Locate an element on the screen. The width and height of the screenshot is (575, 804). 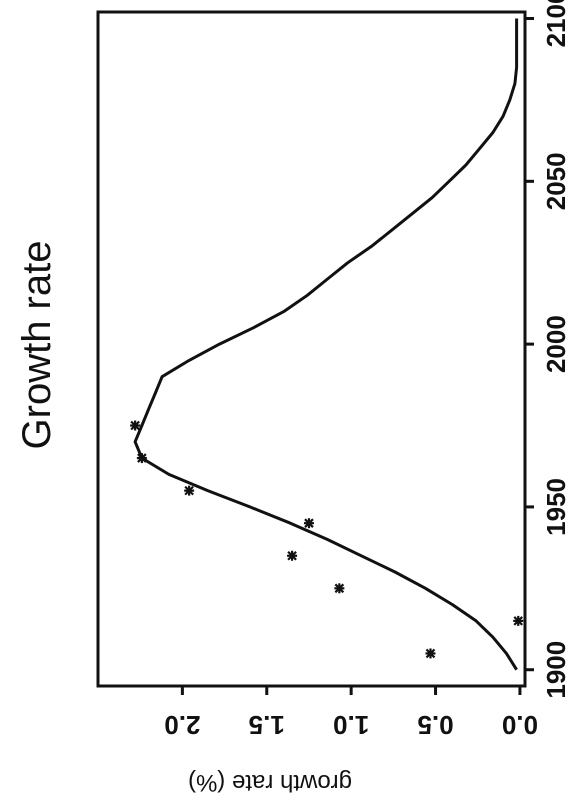
x-tick-label: 2050 is located at coordinates (556, 181).